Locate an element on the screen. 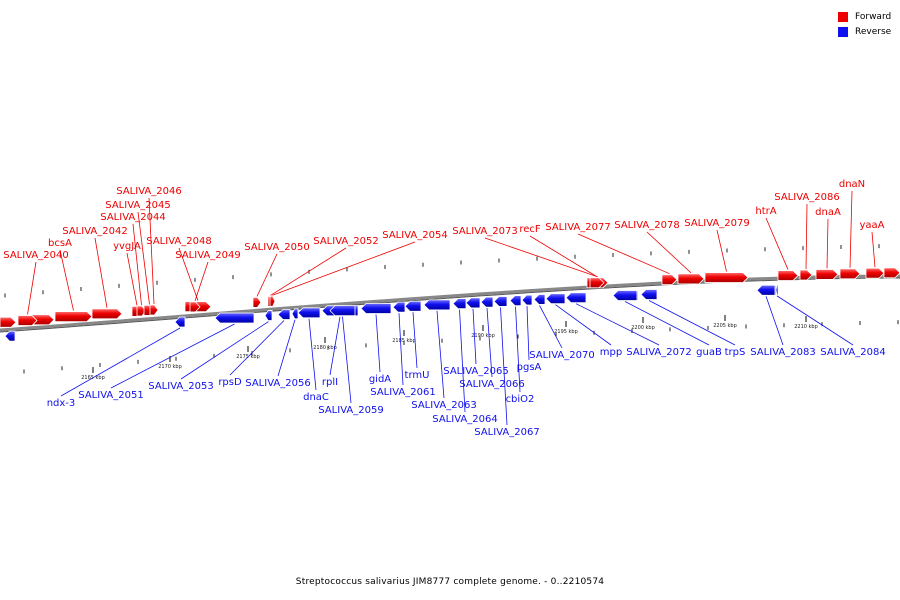  forward-gene-label: SALIVA_2048 is located at coordinates (178, 241).